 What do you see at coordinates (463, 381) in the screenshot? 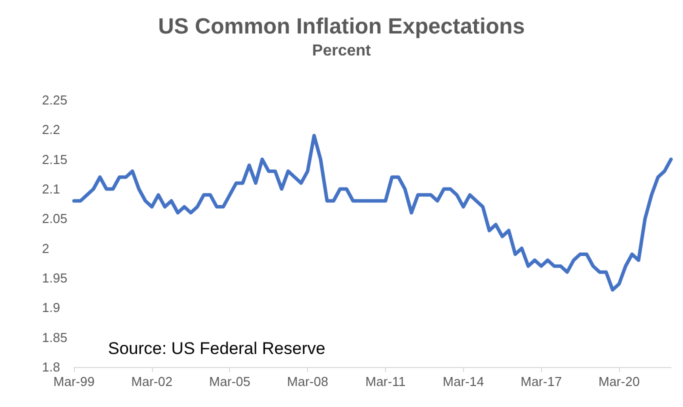
I see `x-tick-label: Mar-14` at bounding box center [463, 381].